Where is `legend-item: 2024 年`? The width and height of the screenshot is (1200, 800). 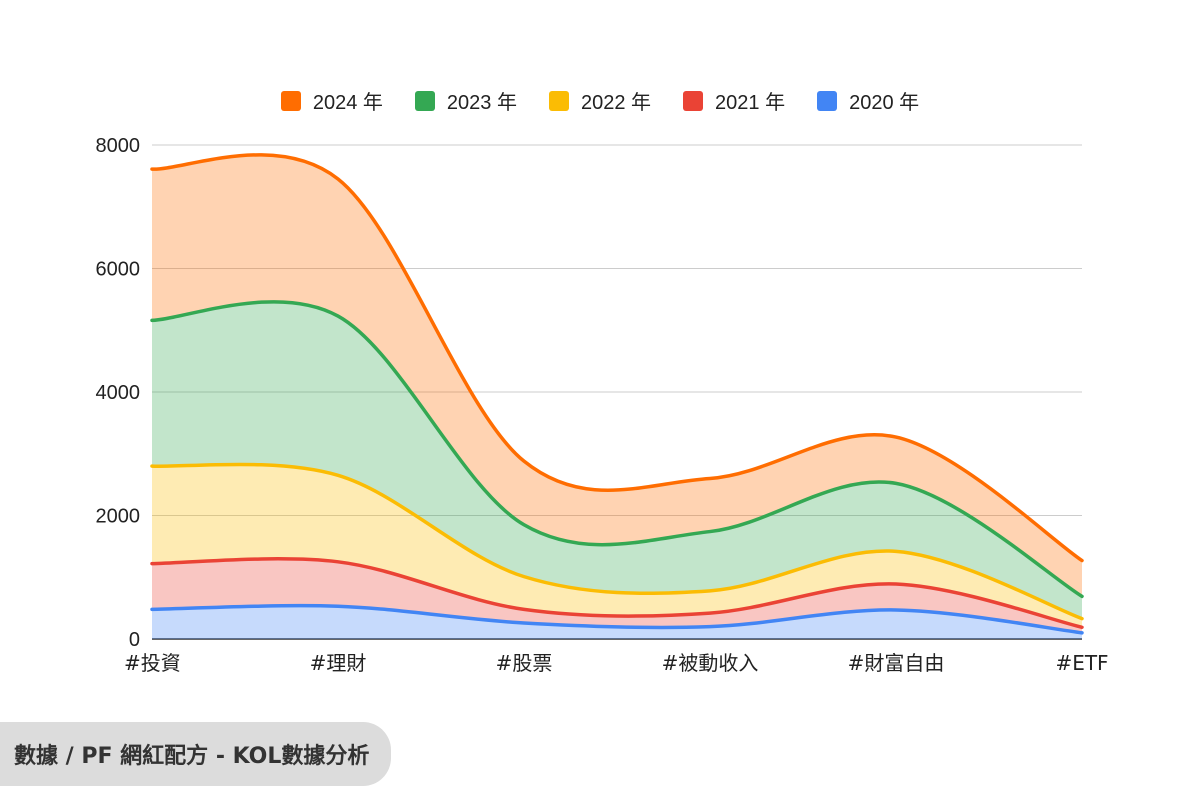
legend-item: 2024 年 is located at coordinates (331, 100).